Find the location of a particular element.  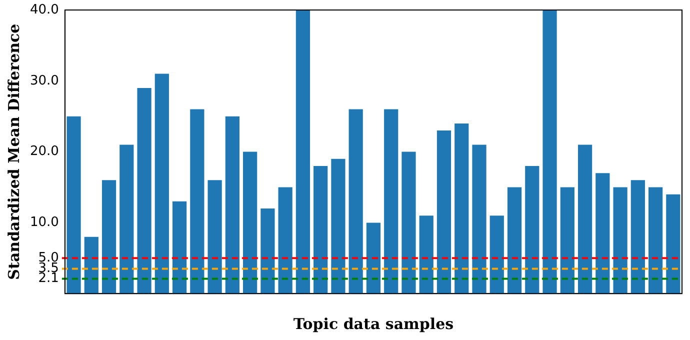

y-tick-label: 40.0 is located at coordinates (44, 10).